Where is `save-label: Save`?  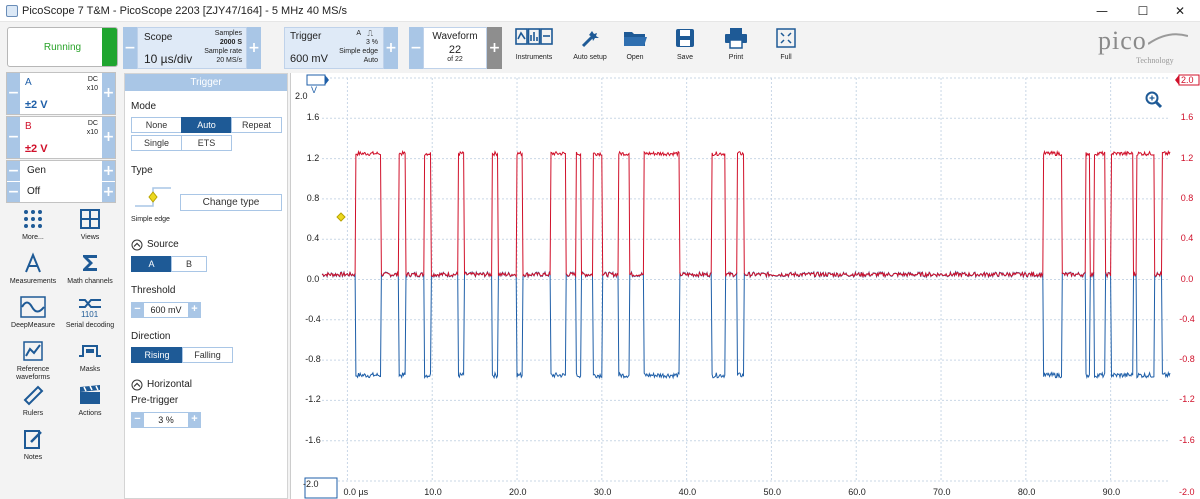 save-label: Save is located at coordinates (685, 57).